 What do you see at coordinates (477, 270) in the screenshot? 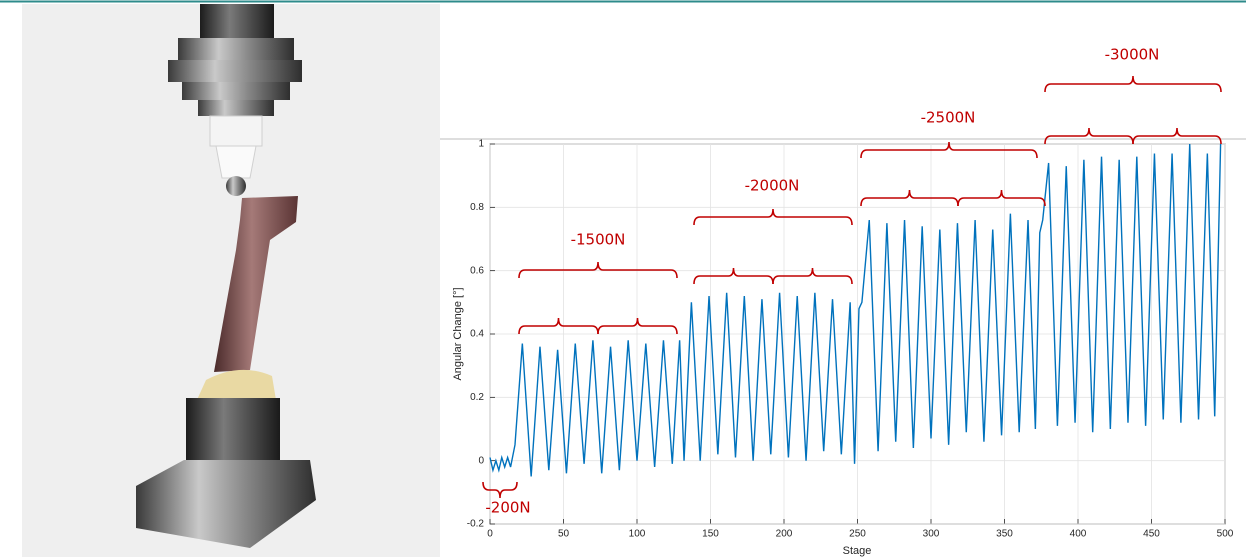
I see `y-tick-label: 0.6` at bounding box center [477, 270].